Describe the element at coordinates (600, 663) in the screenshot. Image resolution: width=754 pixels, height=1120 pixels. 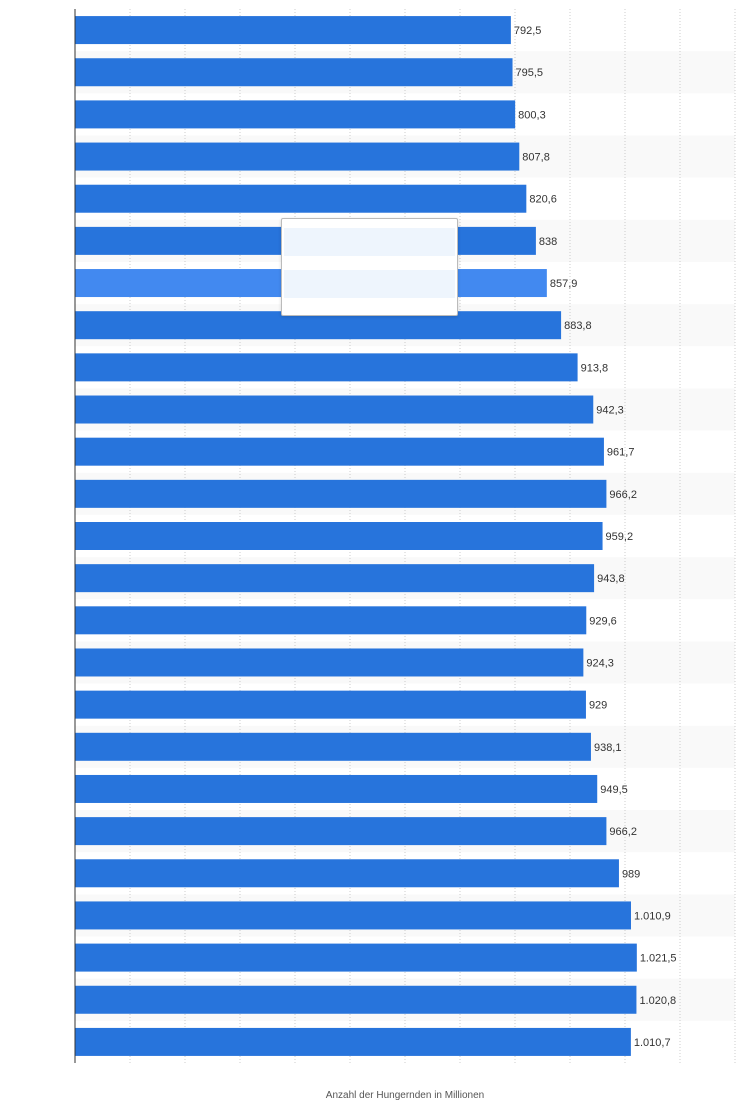
I see `value-label: 924,3` at that location.